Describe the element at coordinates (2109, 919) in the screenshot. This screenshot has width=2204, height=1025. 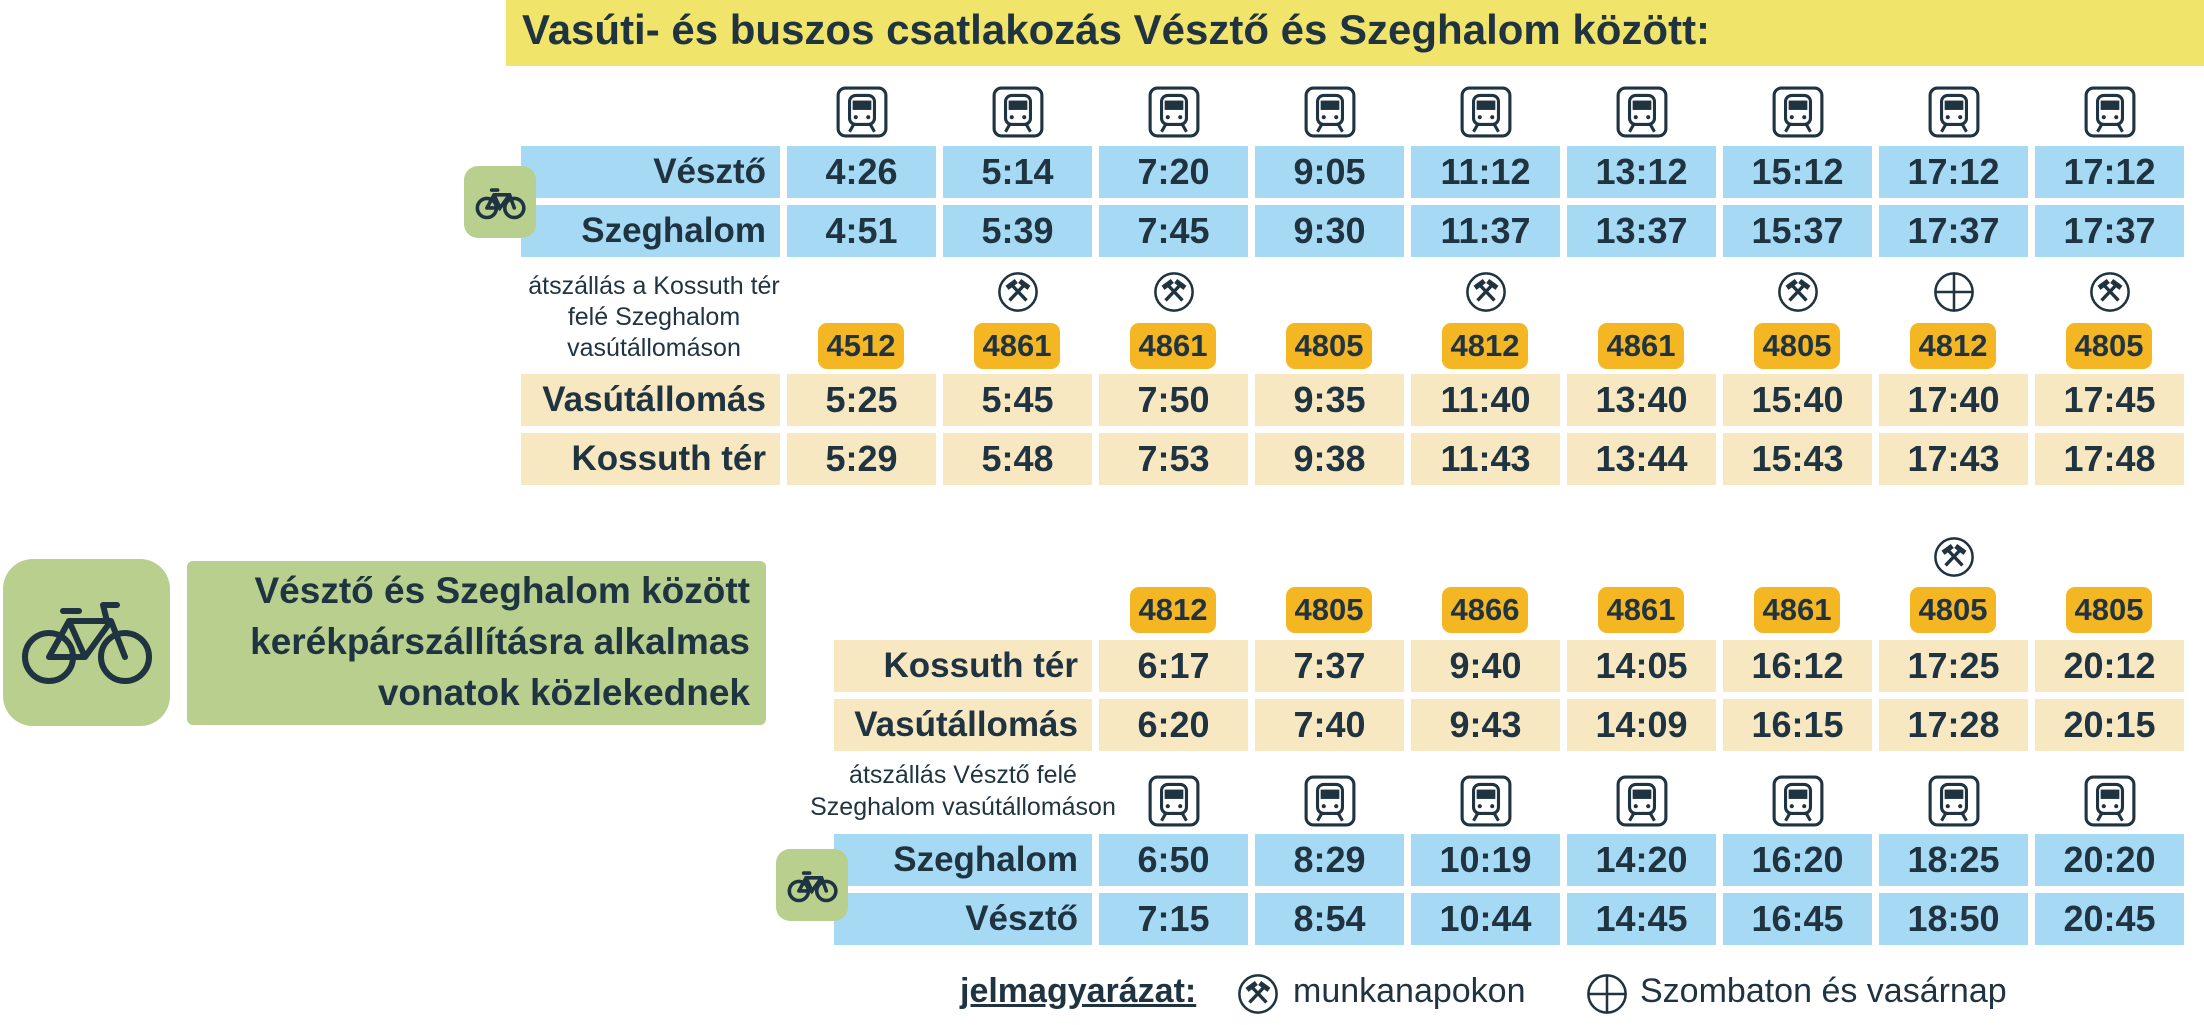
I see `time-cell: 20:45` at that location.